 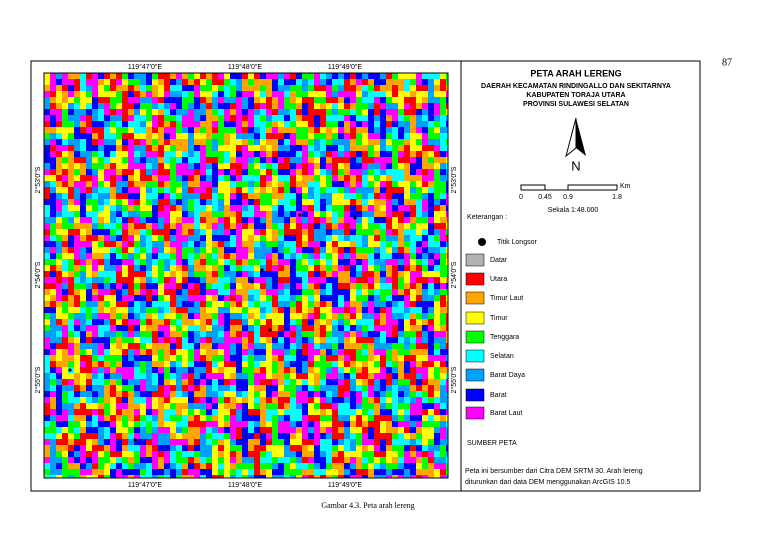 I want to click on north-arrow, so click(x=575, y=137).